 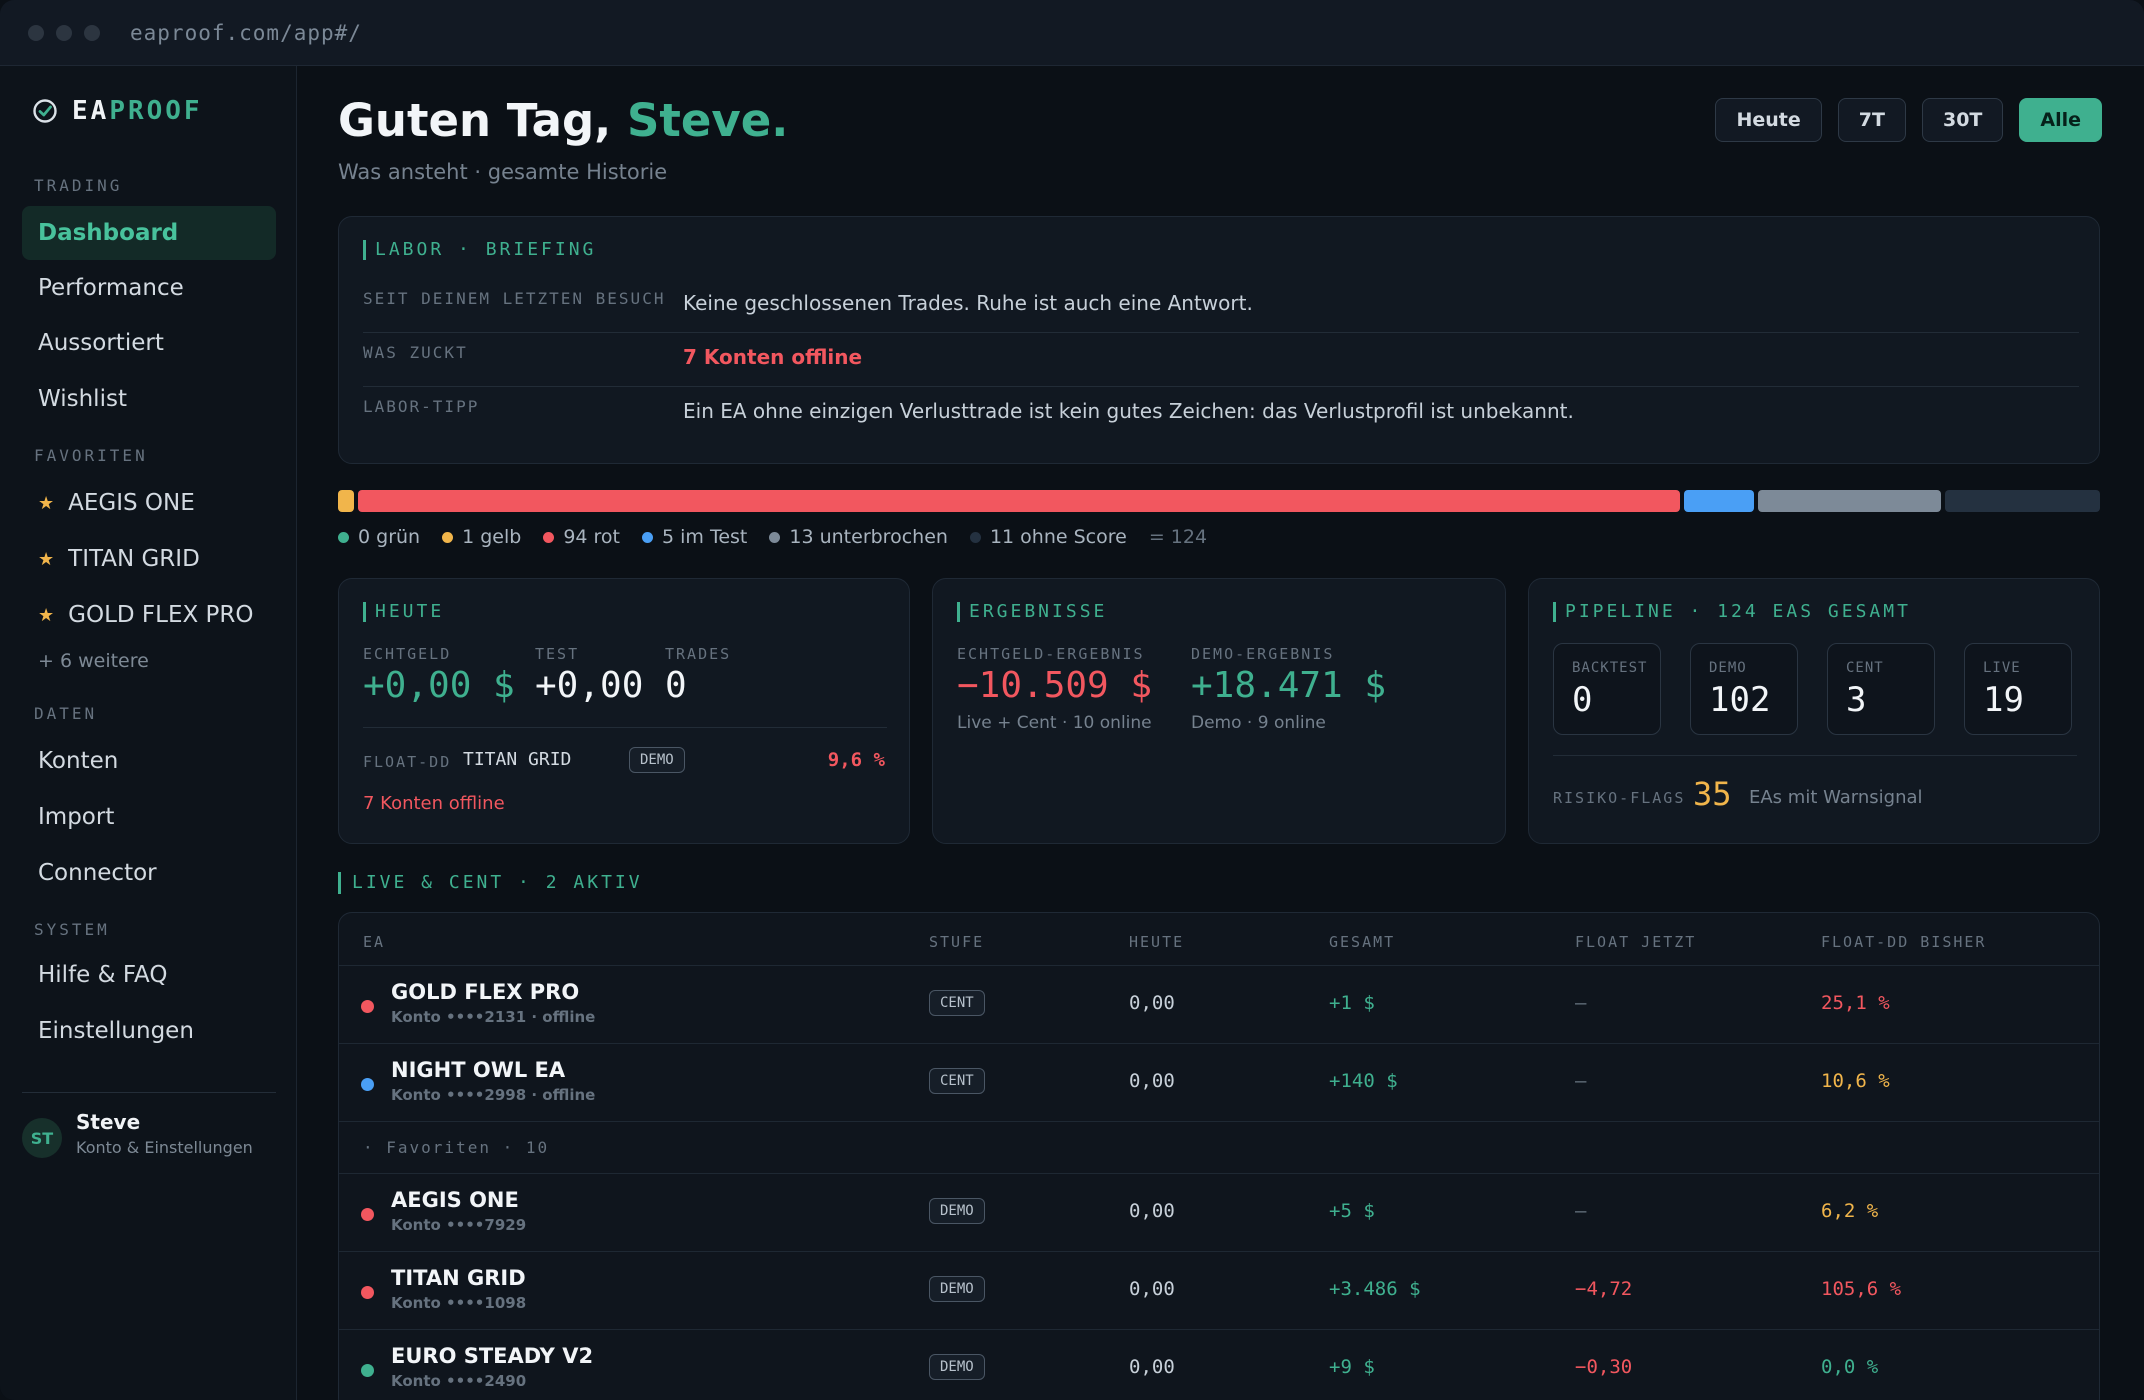 What do you see at coordinates (1051, 654) in the screenshot?
I see `echtgeld-result-label: ECHTGELD-ERGEBNIS` at bounding box center [1051, 654].